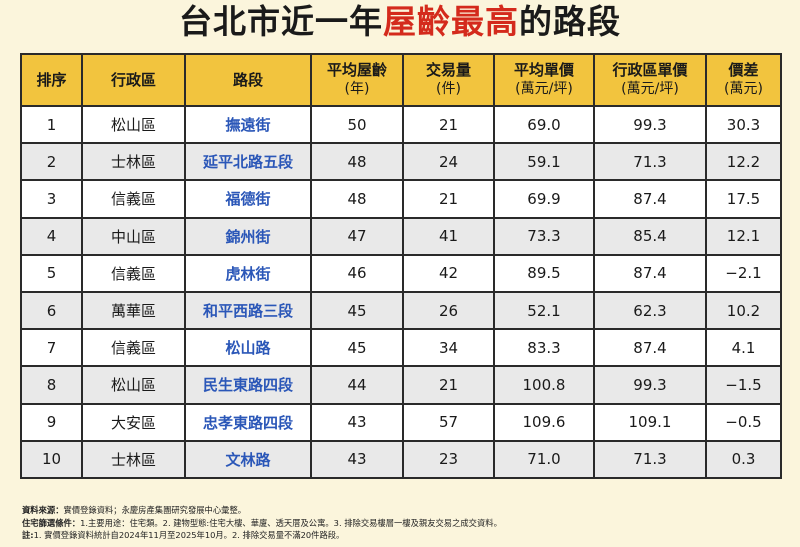 The width and height of the screenshot is (800, 547). What do you see at coordinates (248, 236) in the screenshot?
I see `cell-road: 錦州街` at bounding box center [248, 236].